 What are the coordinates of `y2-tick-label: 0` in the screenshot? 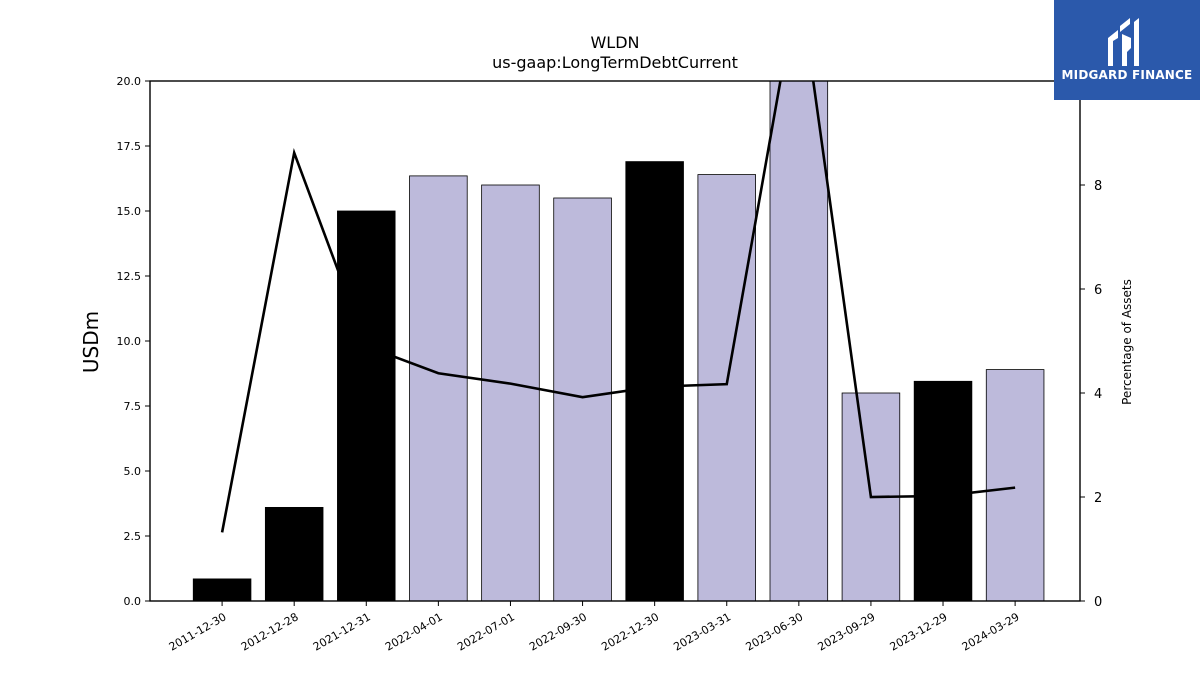 It's located at (1098, 602).